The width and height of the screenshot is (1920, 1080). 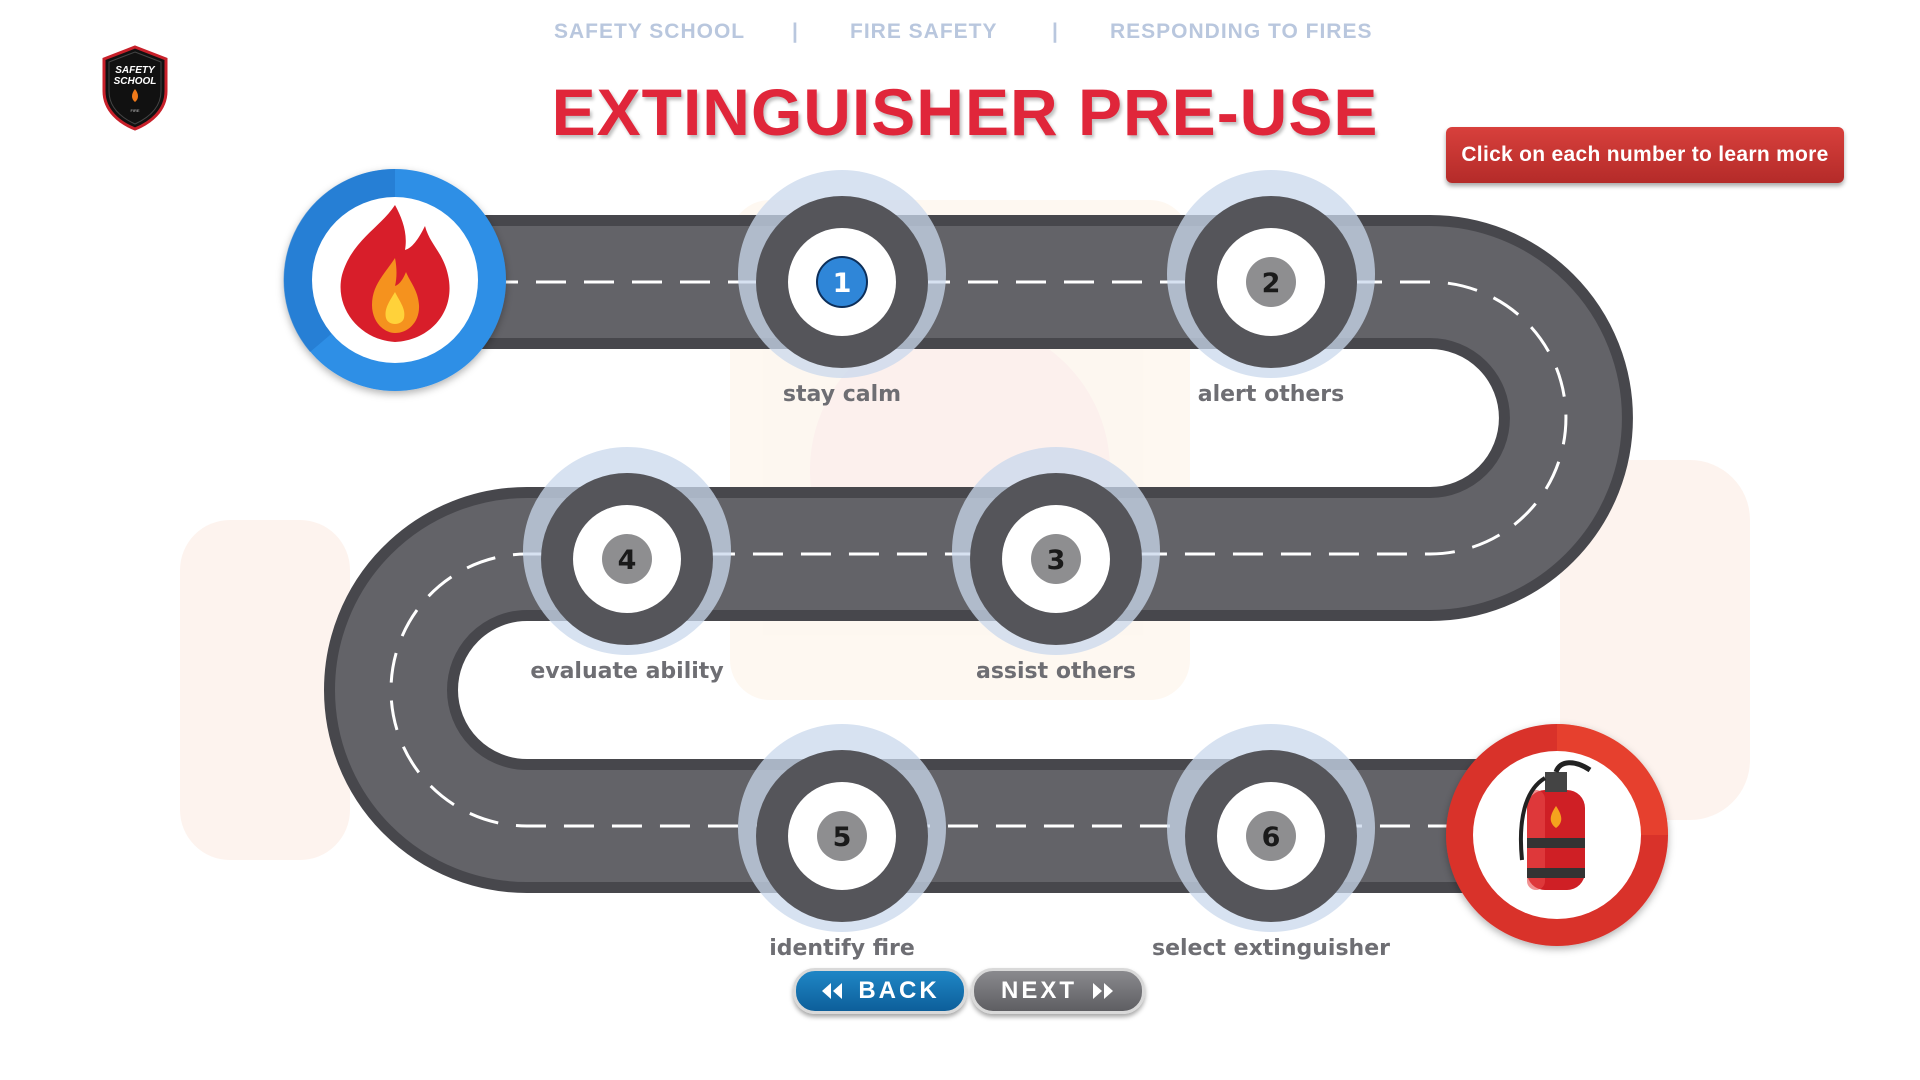 I want to click on step-3-marker: 3, so click(x=1056, y=551).